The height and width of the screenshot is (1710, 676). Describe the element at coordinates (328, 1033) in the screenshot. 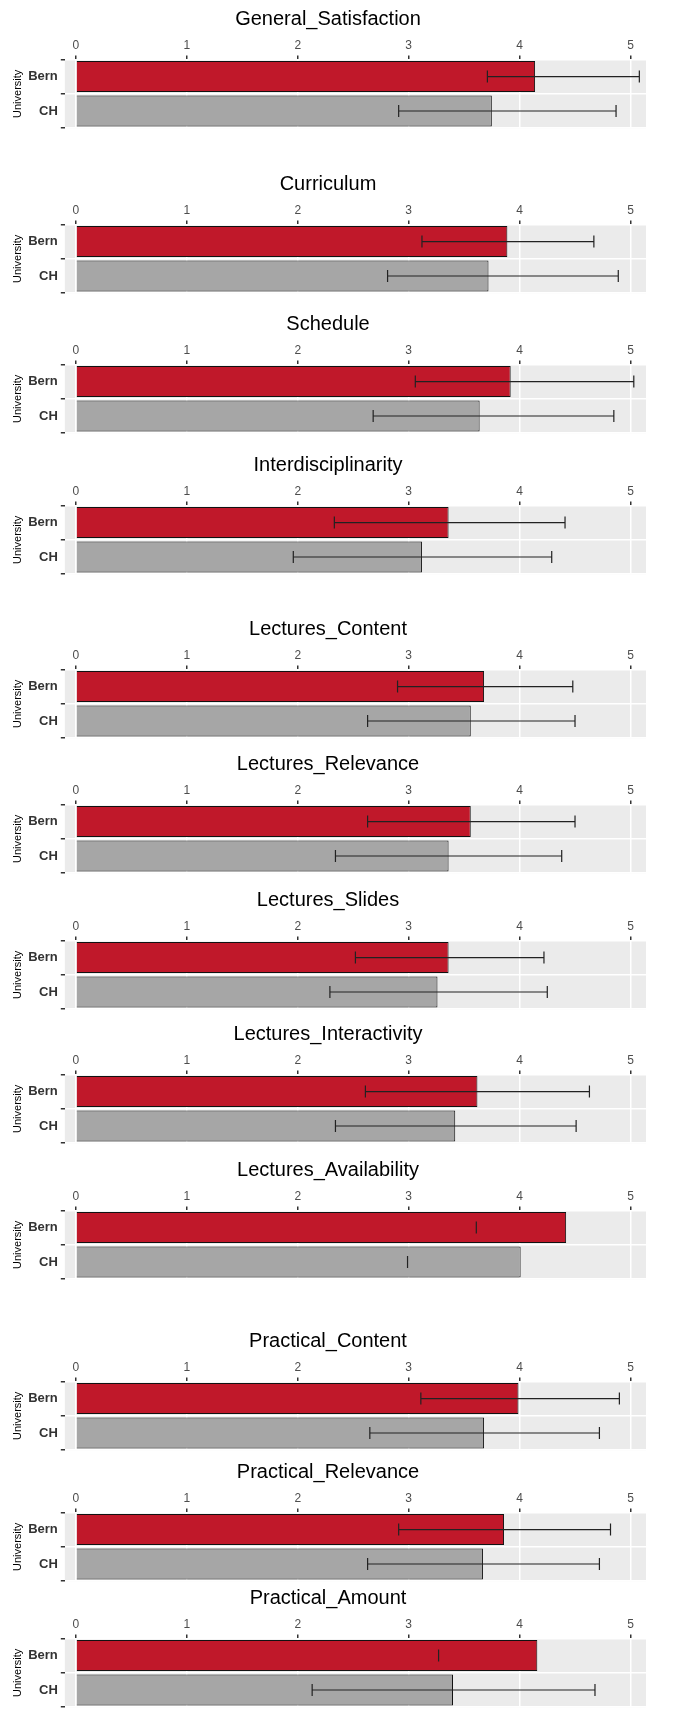

I see `chart-title: Lectures_Interactivity` at that location.